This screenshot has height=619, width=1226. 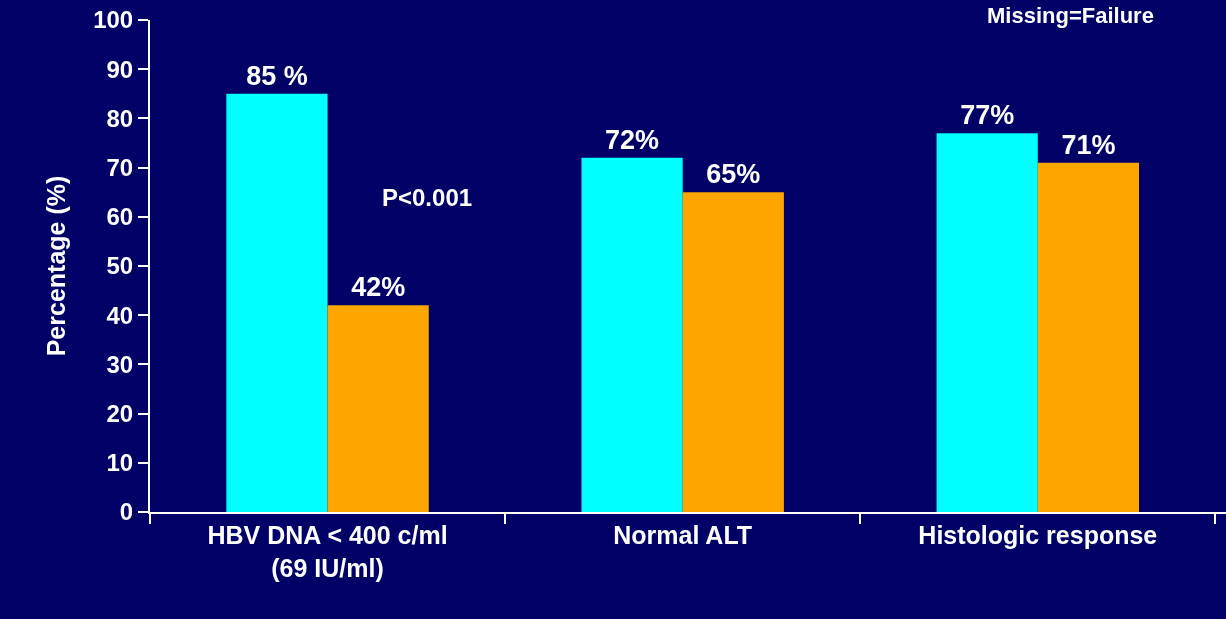 What do you see at coordinates (120, 463) in the screenshot?
I see `y-tick-label: 10` at bounding box center [120, 463].